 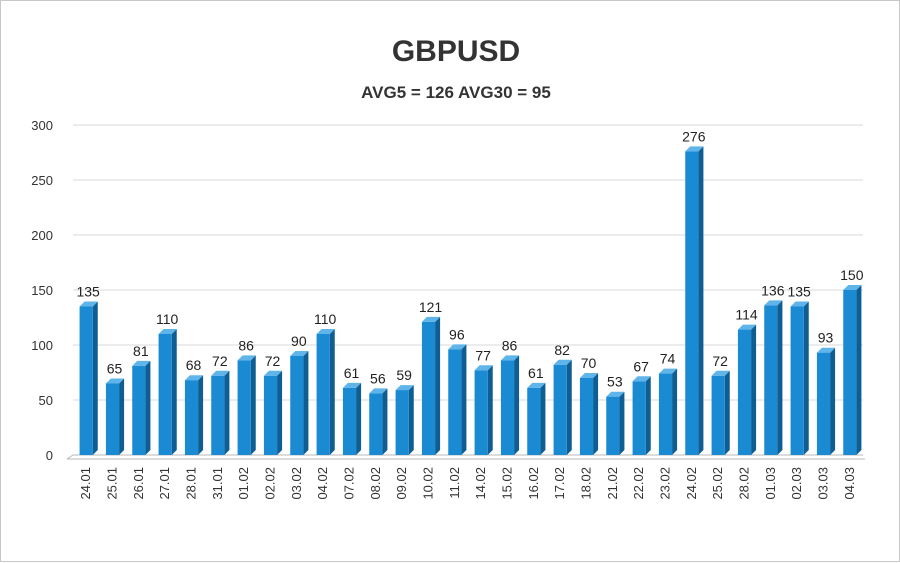 What do you see at coordinates (465, 457) in the screenshot?
I see `axes` at bounding box center [465, 457].